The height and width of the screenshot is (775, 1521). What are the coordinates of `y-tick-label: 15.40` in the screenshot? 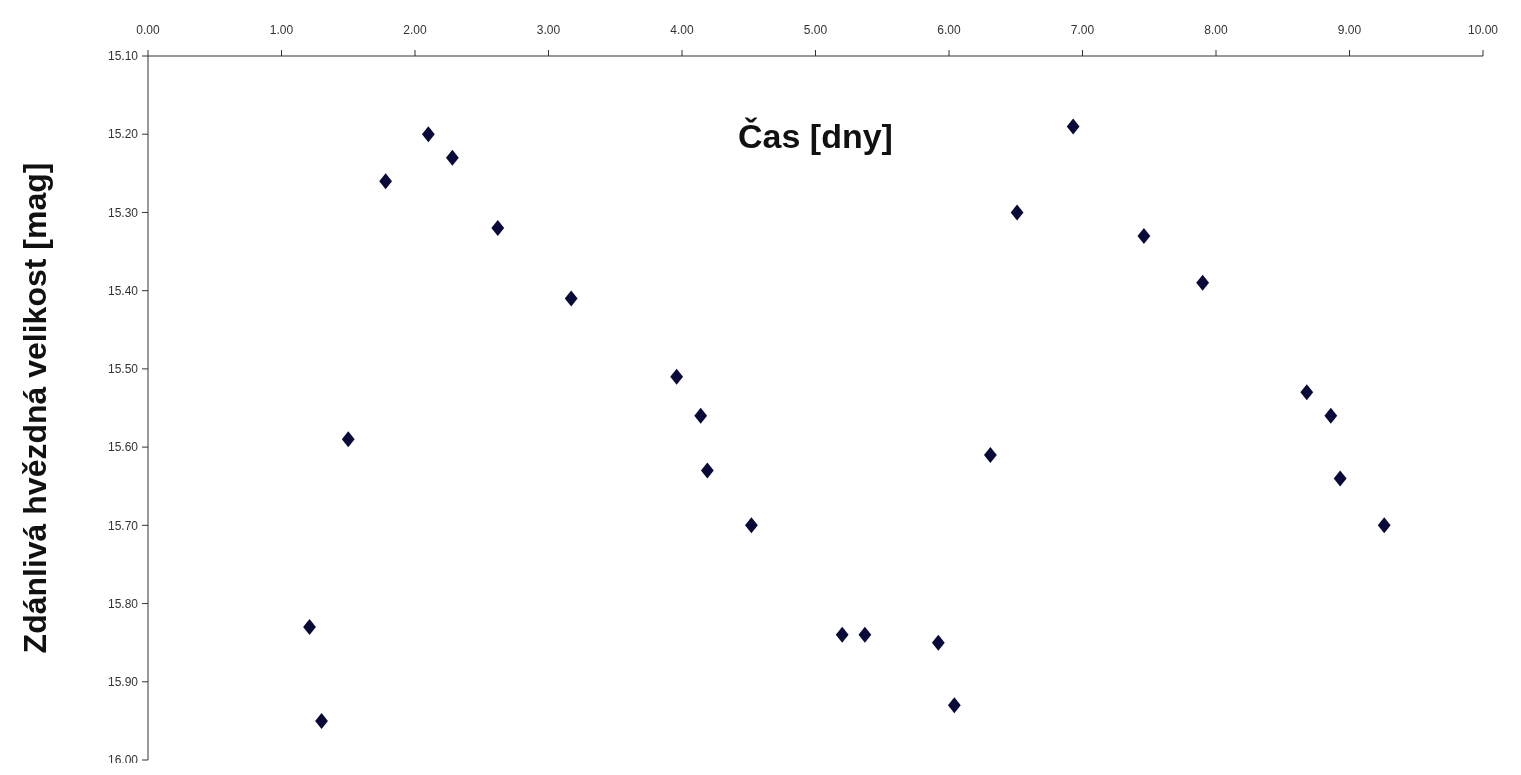 It's located at (123, 290).